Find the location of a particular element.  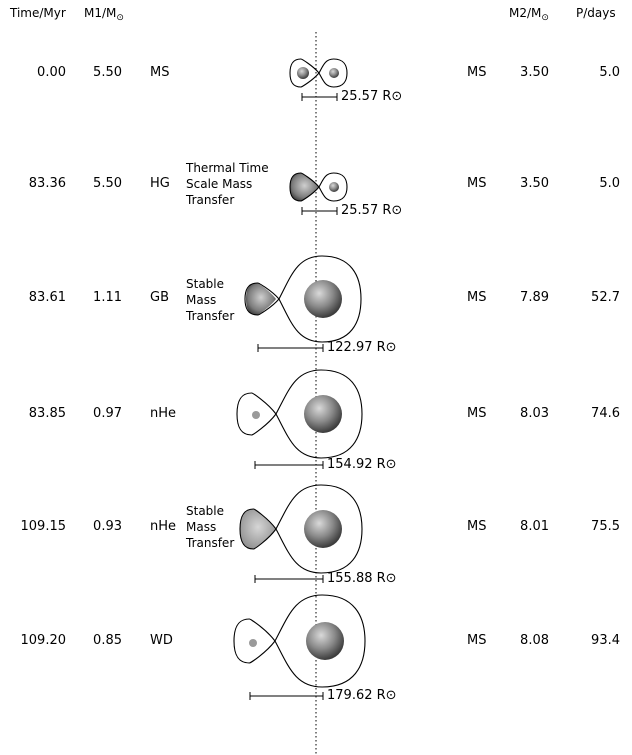

m2-value: 8.03 is located at coordinates (534, 413).